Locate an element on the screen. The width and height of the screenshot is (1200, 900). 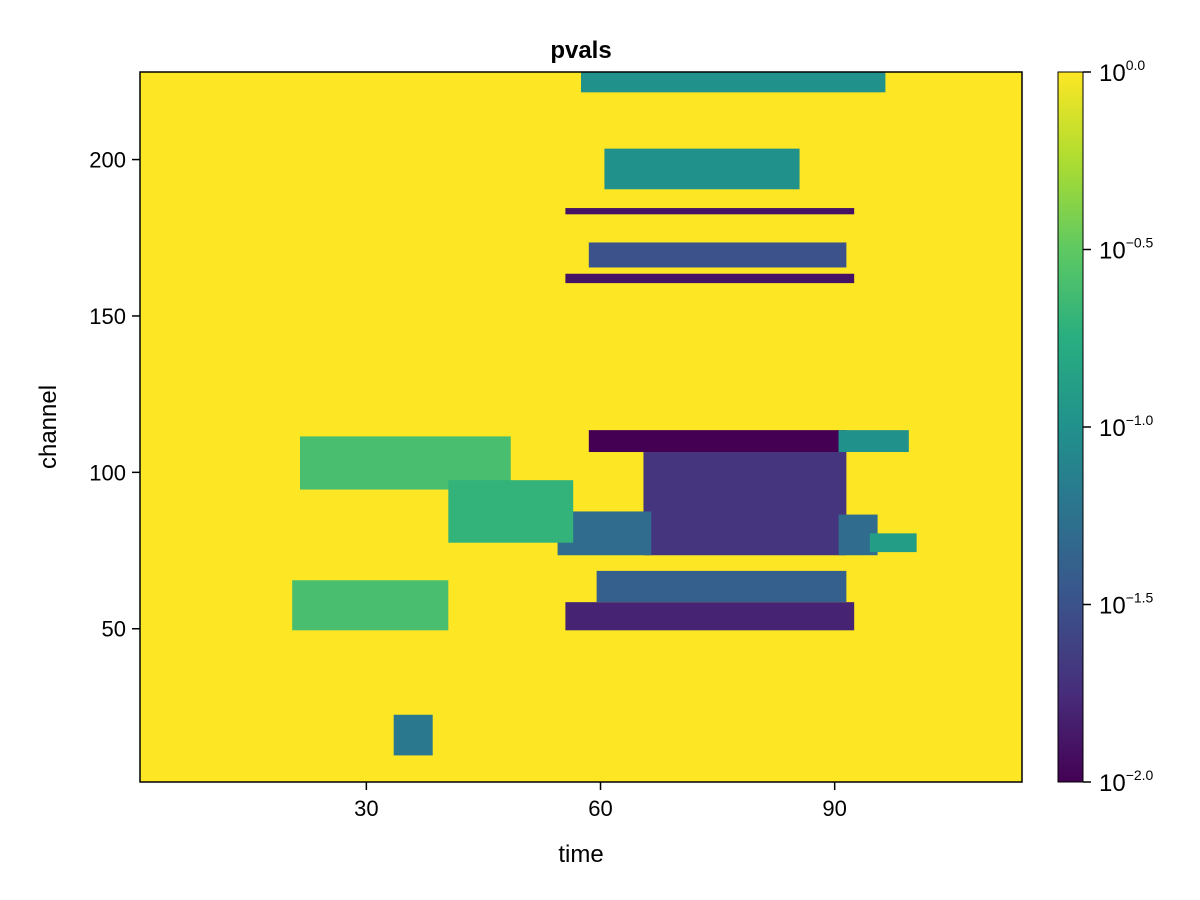
x-tick-label: 30 is located at coordinates (366, 808).